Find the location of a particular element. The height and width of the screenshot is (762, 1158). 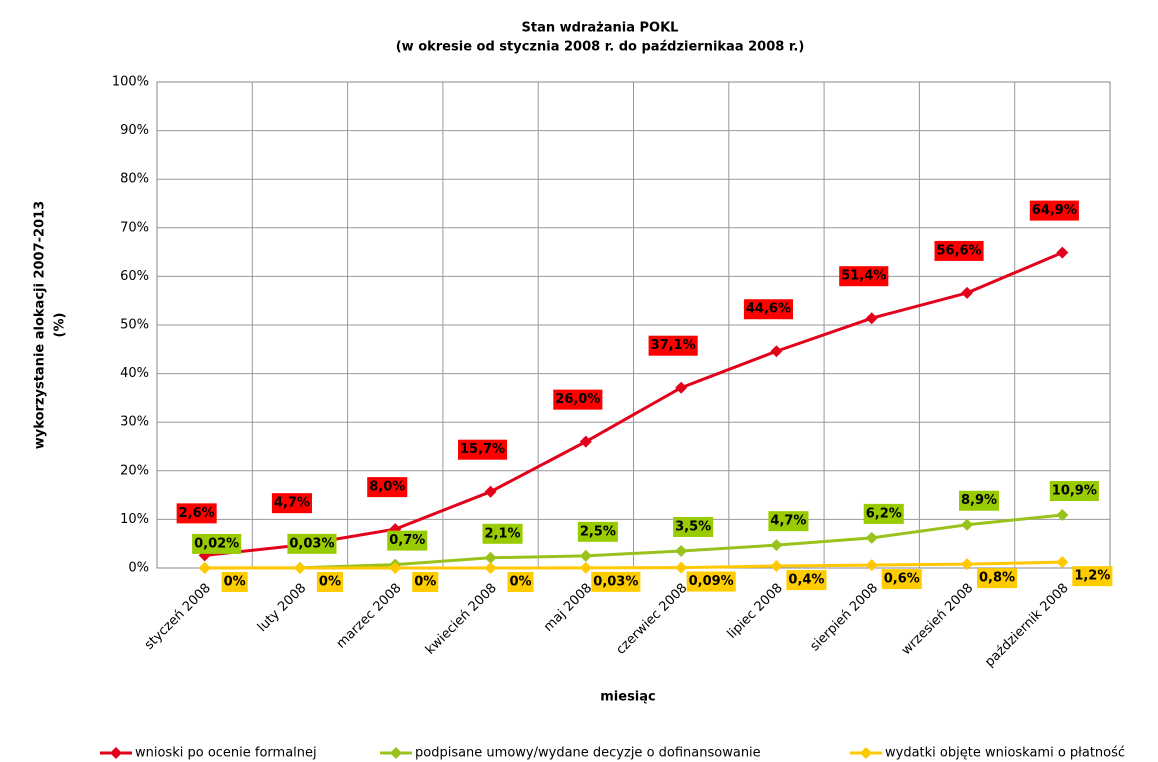

y-tick-label: 30% is located at coordinates (134, 422).